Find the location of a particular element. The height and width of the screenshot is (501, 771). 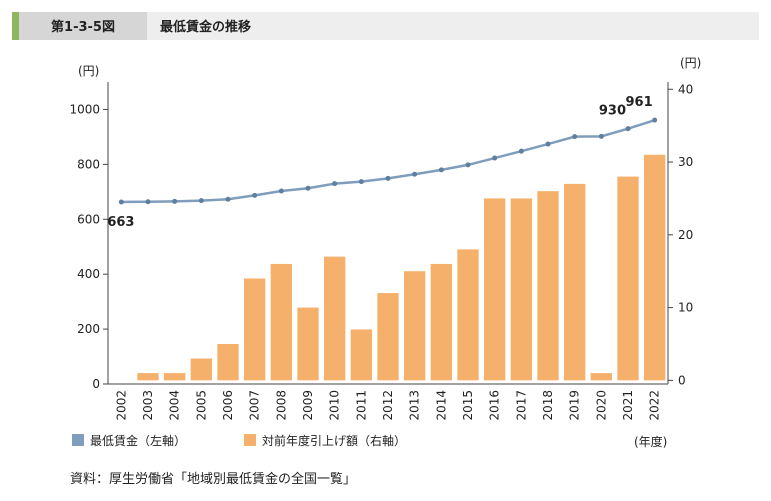

y2-tick-label: 30 is located at coordinates (685, 162).